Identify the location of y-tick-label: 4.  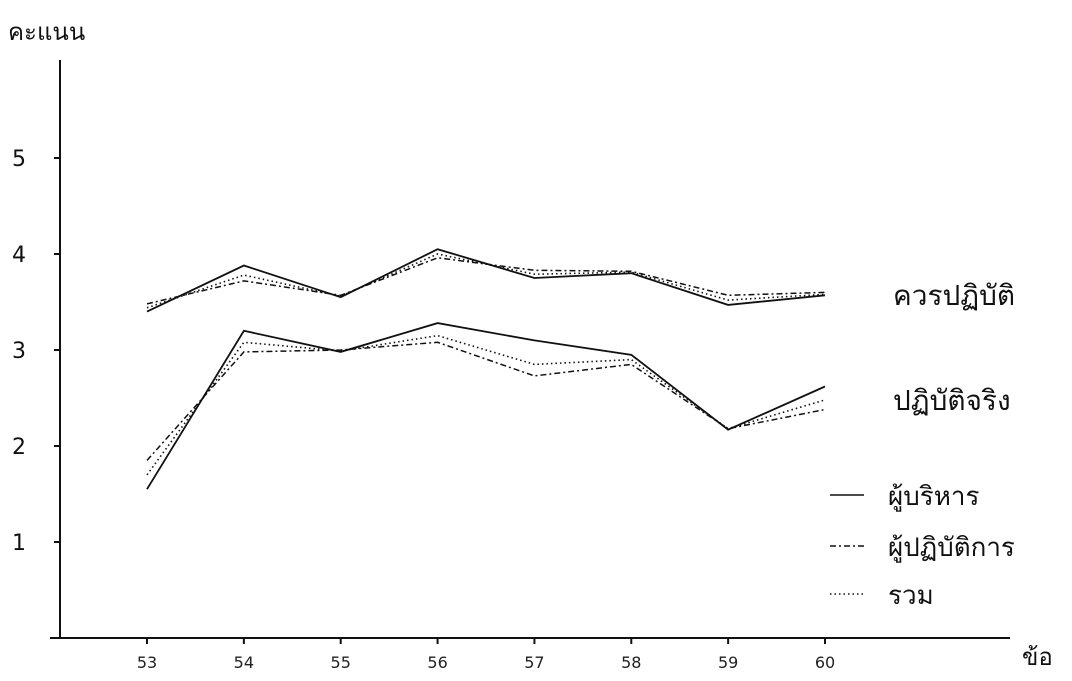
(19, 255).